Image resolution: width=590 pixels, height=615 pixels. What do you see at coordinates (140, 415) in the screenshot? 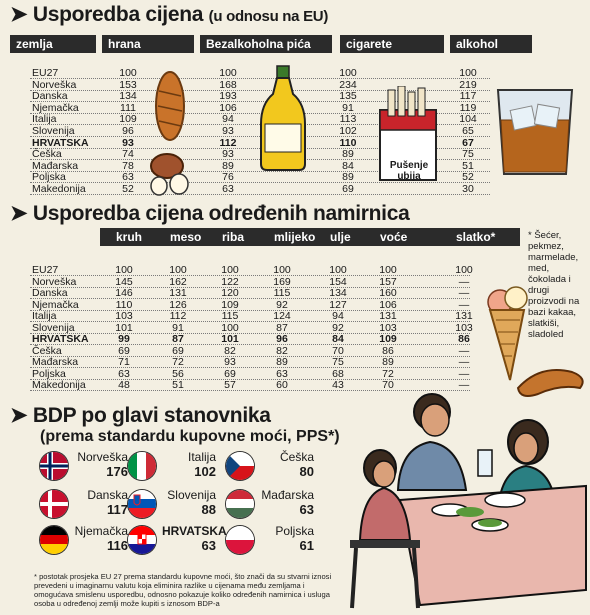
I see `section3-title: ➤ BDP po glavi stanovnika` at bounding box center [140, 415].